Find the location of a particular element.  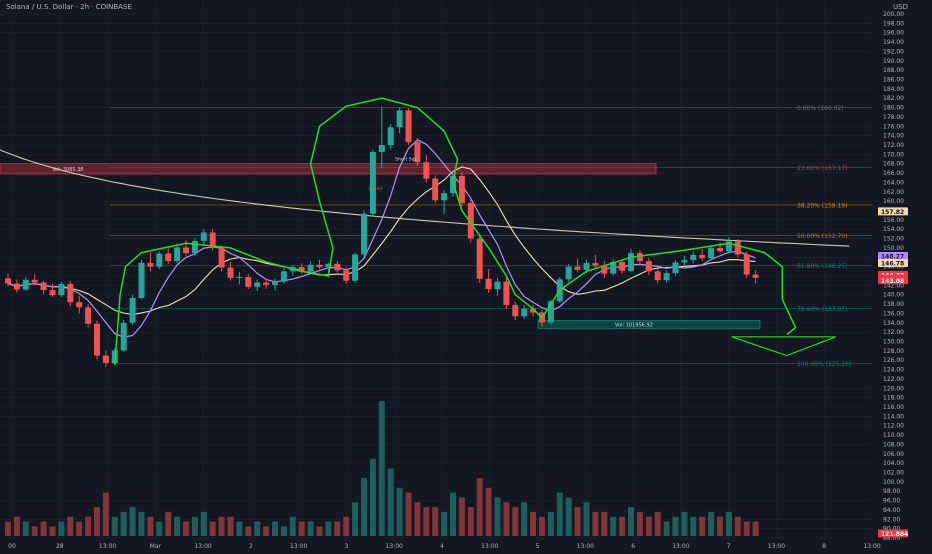

price-tick-label: 142.00 is located at coordinates (893, 285).